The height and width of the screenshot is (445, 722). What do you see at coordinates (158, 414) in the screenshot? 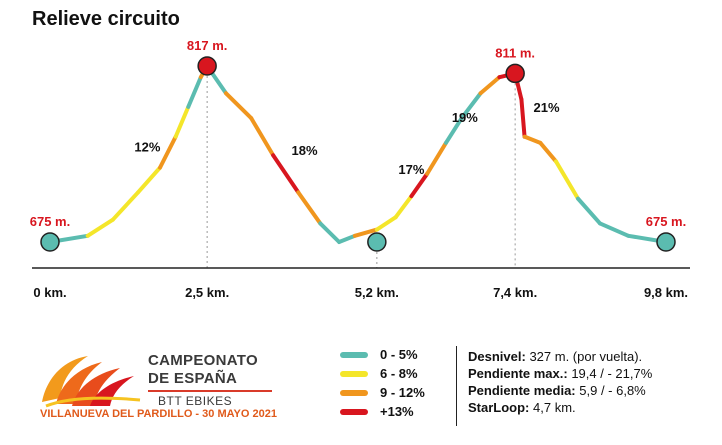
I see `logo-line-4: VILLANUEVA DEL PARDILLO - 30 MAYO 2021` at bounding box center [158, 414].